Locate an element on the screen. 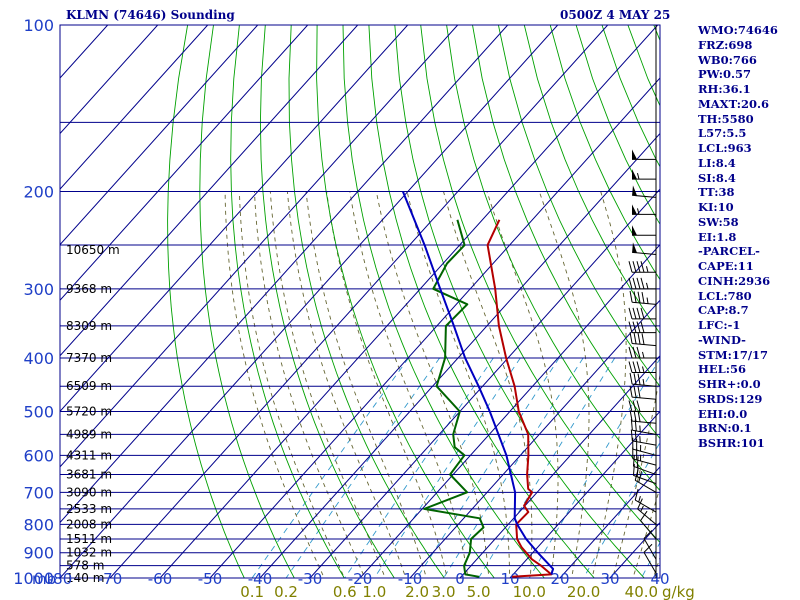 The image size is (800, 600). index-item: SI:8.4 is located at coordinates (717, 177).